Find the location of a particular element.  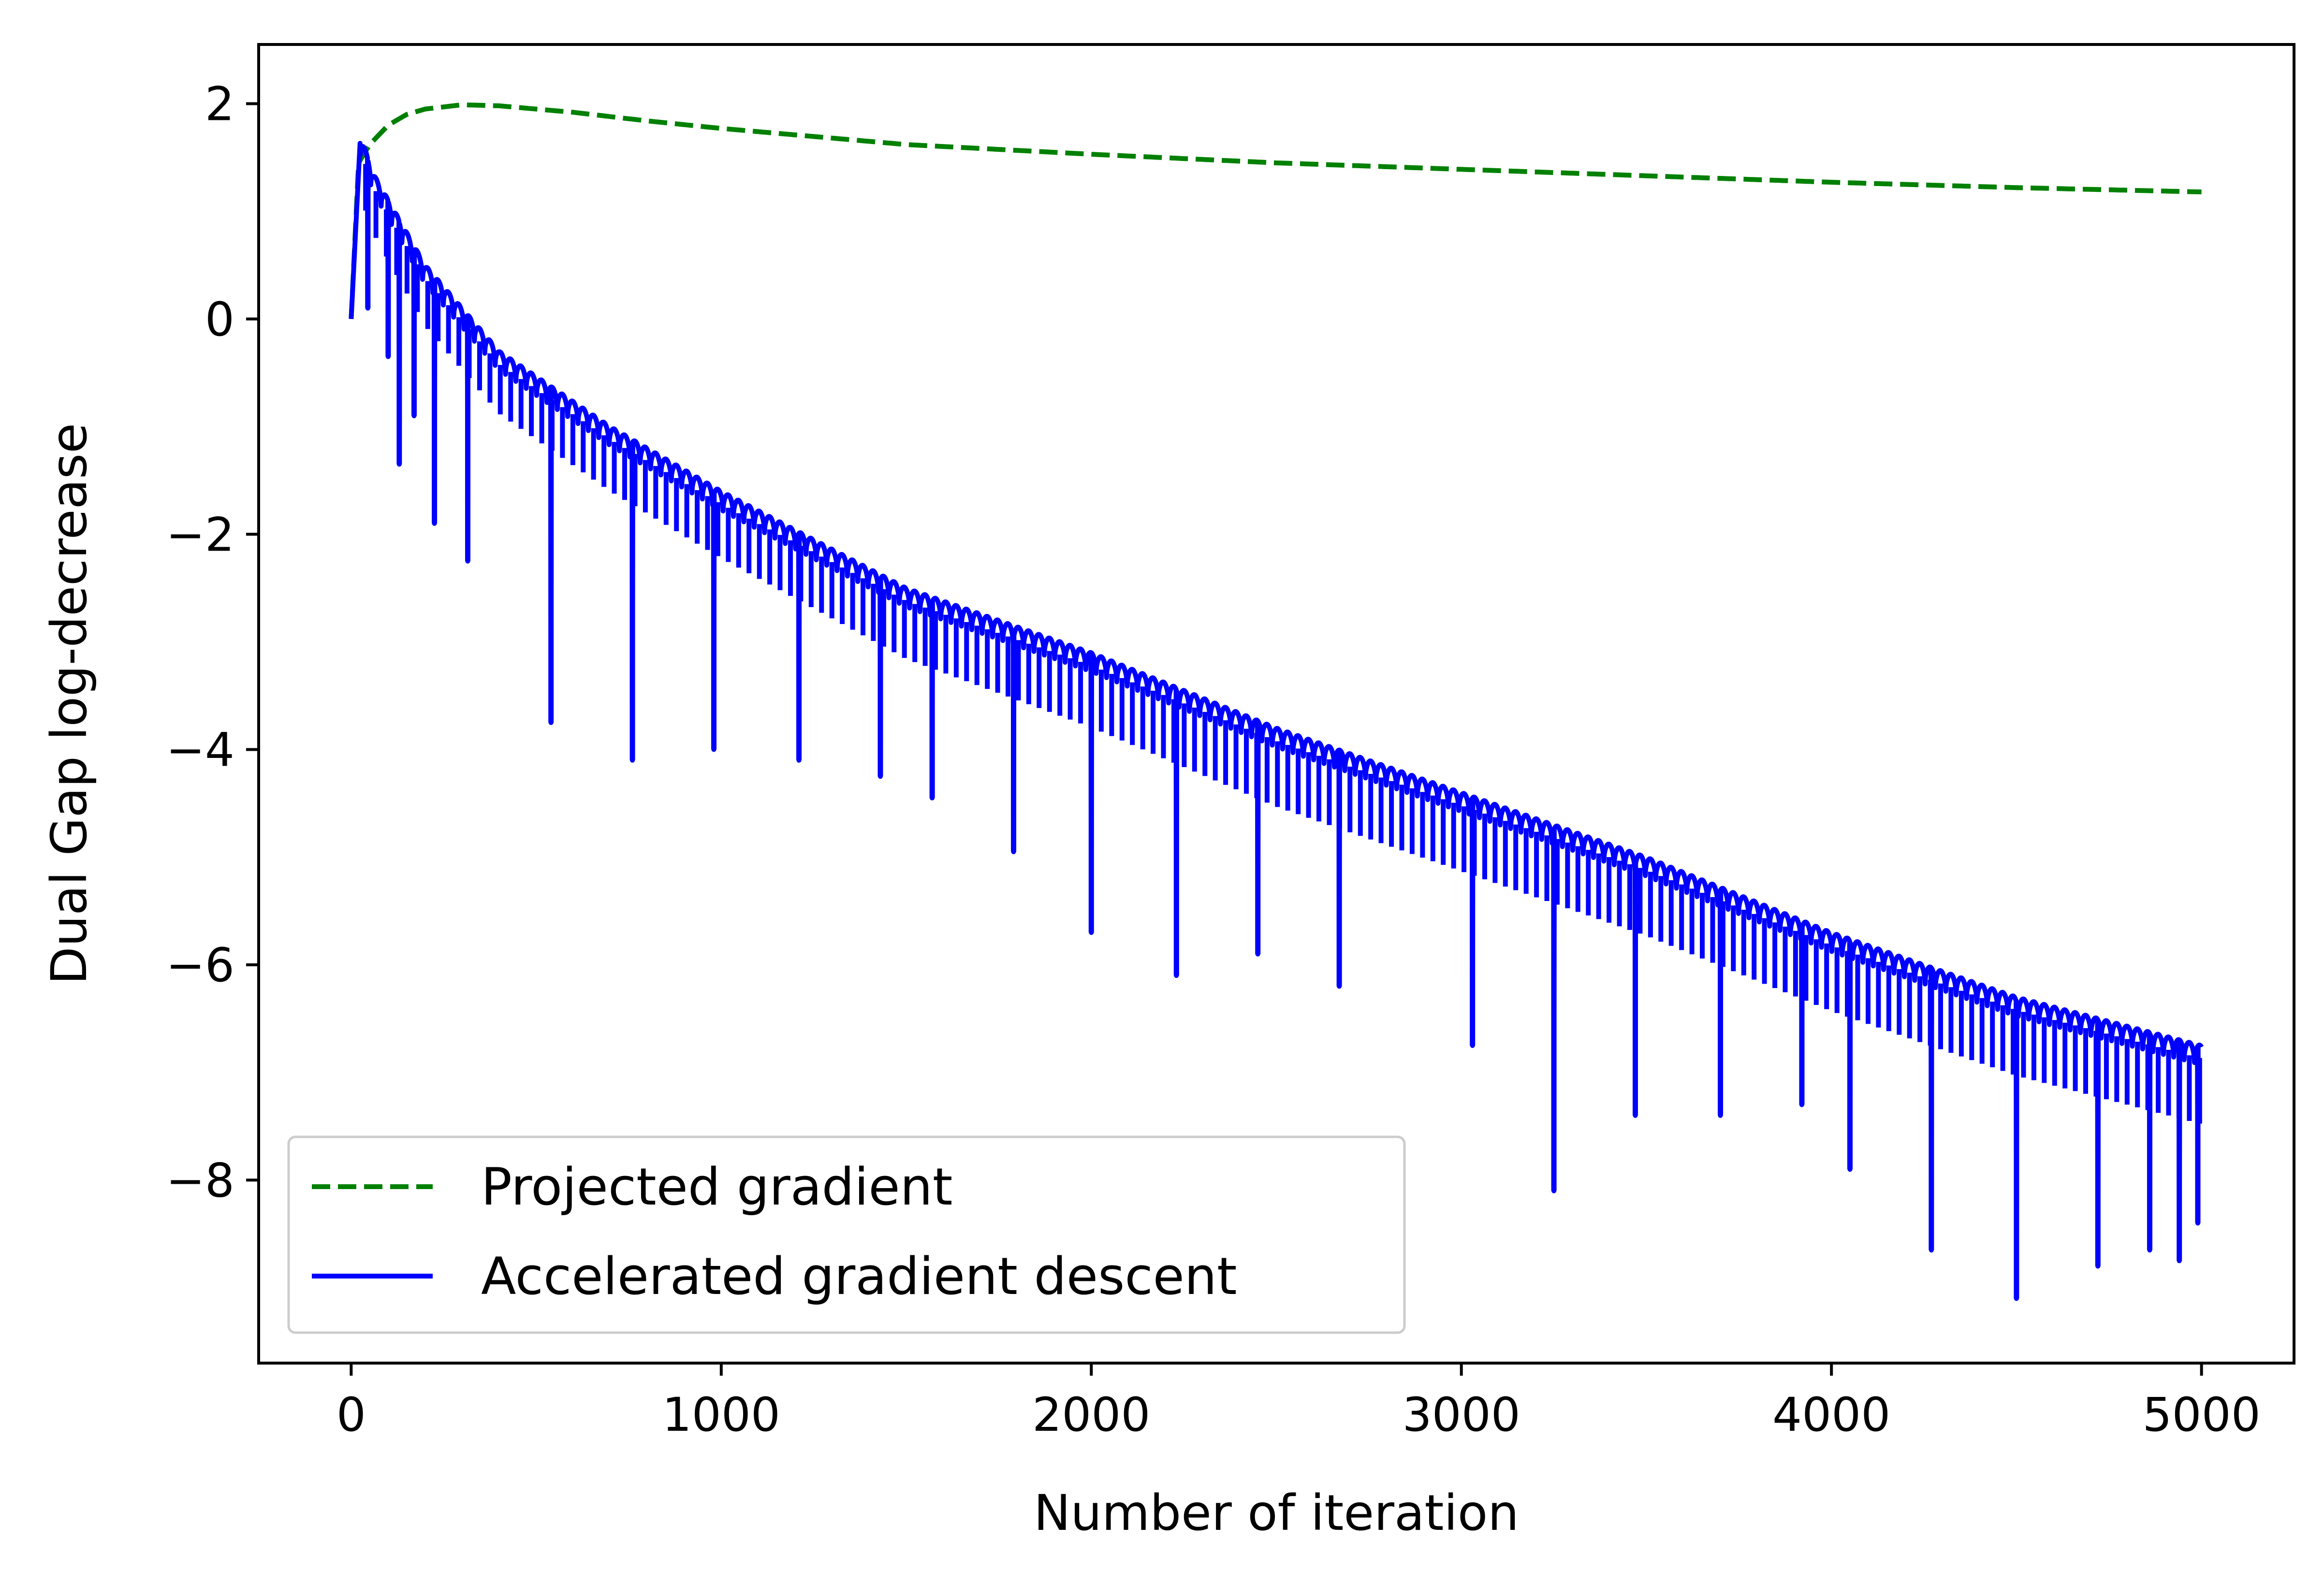

legend-label-accelerated-gradient-descent: Accelerated gradient descent is located at coordinates (859, 1277).